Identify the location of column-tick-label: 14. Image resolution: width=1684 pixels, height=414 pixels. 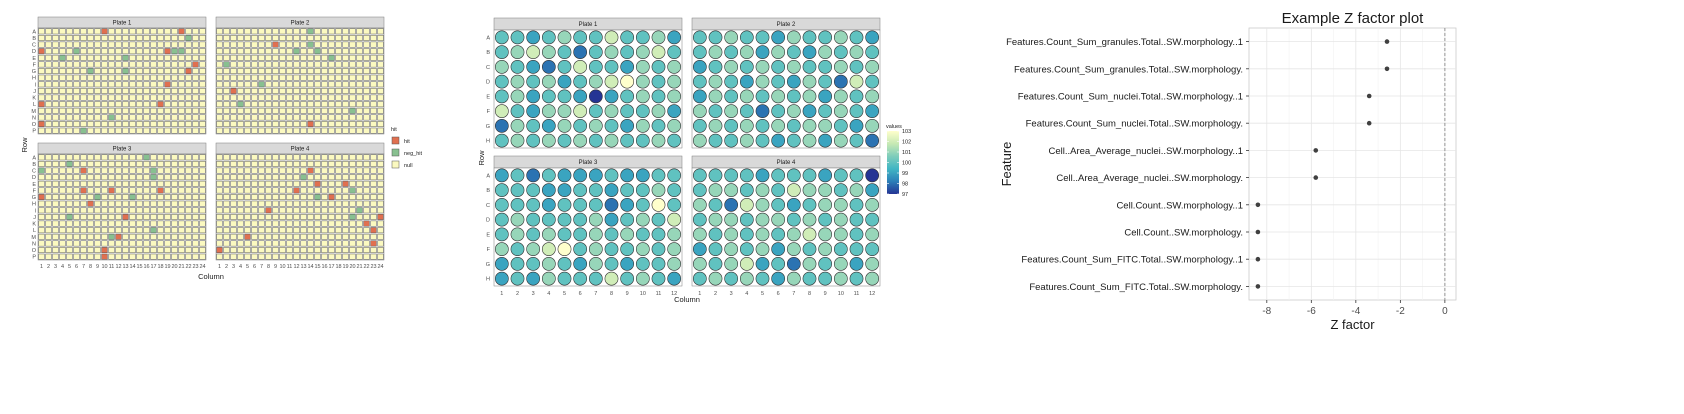
(132, 267).